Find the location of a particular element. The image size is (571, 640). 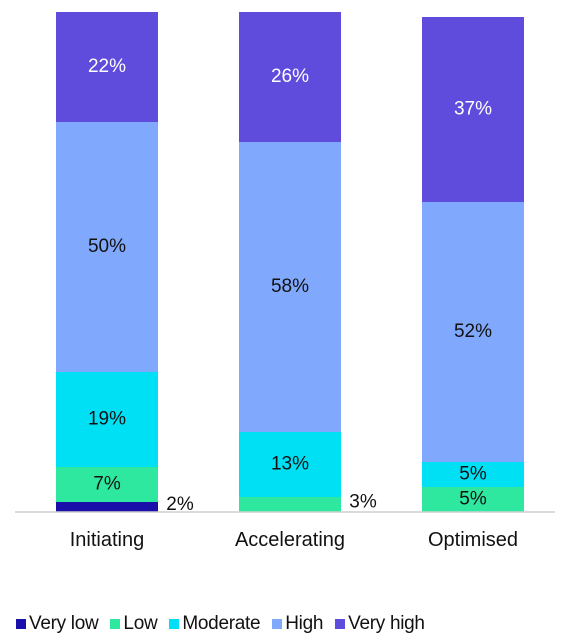

legend-item-very-high: Very high is located at coordinates (380, 624).